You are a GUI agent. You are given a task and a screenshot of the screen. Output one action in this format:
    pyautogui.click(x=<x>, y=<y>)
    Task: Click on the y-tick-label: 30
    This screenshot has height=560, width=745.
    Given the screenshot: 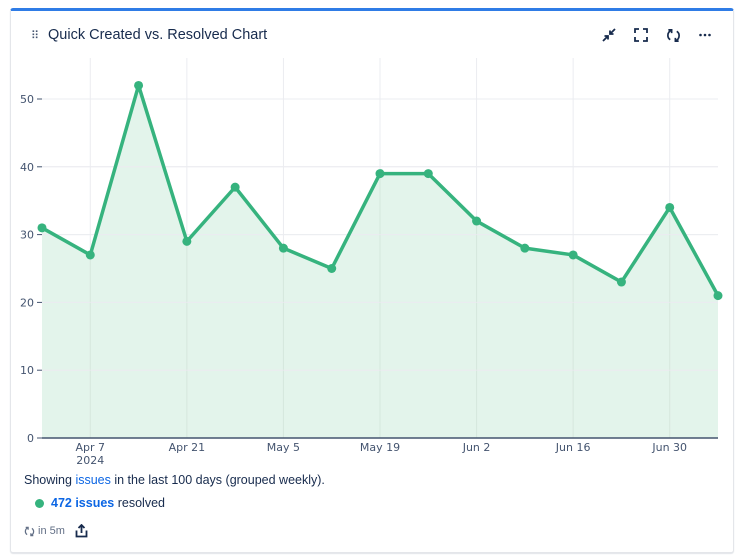 What is the action you would take?
    pyautogui.click(x=27, y=235)
    